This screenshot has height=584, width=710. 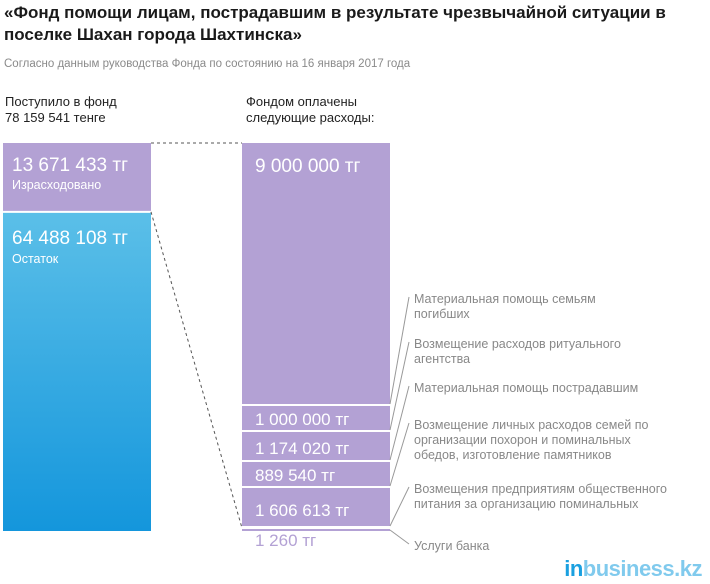 What do you see at coordinates (302, 510) in the screenshot?
I see `bar-right-value-label: 1 606 613 тг` at bounding box center [302, 510].